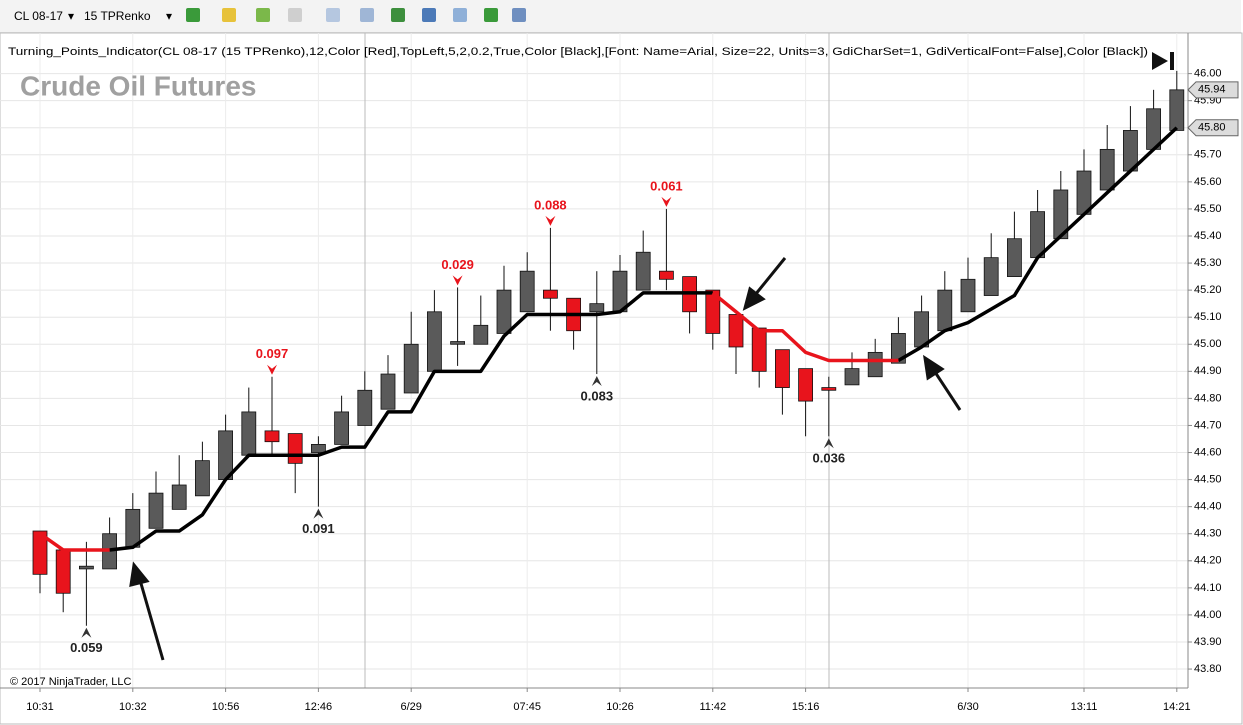 This screenshot has height=725, width=1243. Describe the element at coordinates (550, 204) in the screenshot. I see `turning-point-label: 0.088` at that location.